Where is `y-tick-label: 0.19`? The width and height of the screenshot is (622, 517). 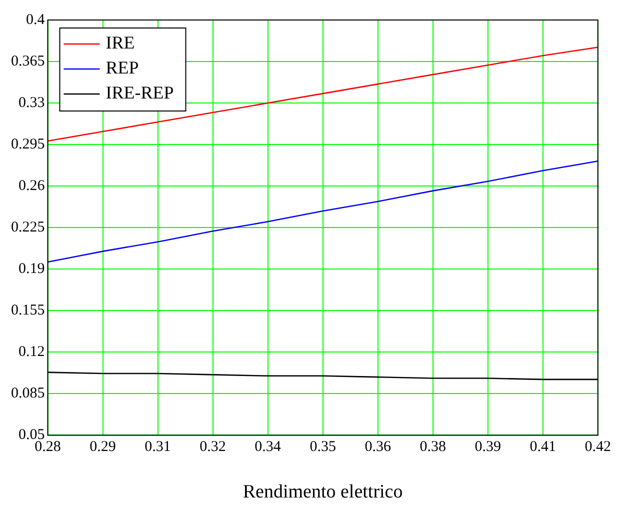 y-tick-label: 0.19 is located at coordinates (31, 269).